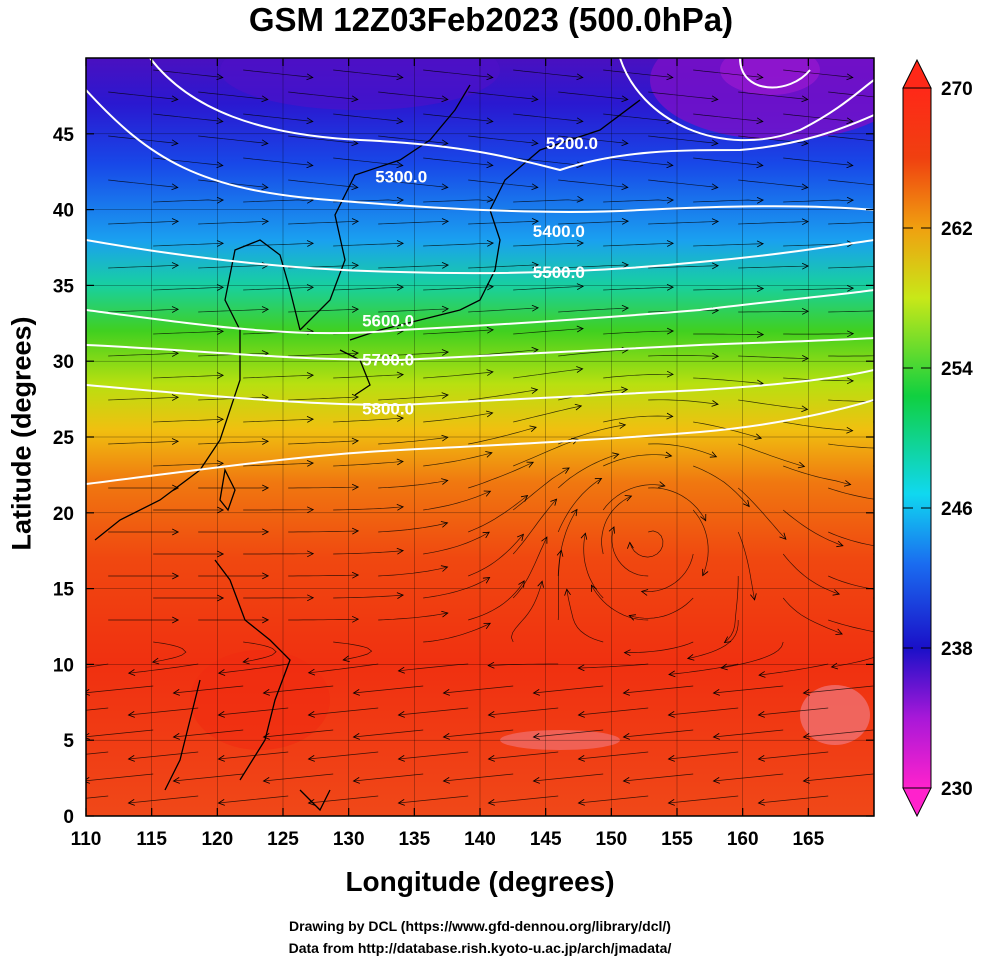 This screenshot has height=962, width=982. What do you see at coordinates (388, 320) in the screenshot?
I see `contour-label: 5600.0` at bounding box center [388, 320].